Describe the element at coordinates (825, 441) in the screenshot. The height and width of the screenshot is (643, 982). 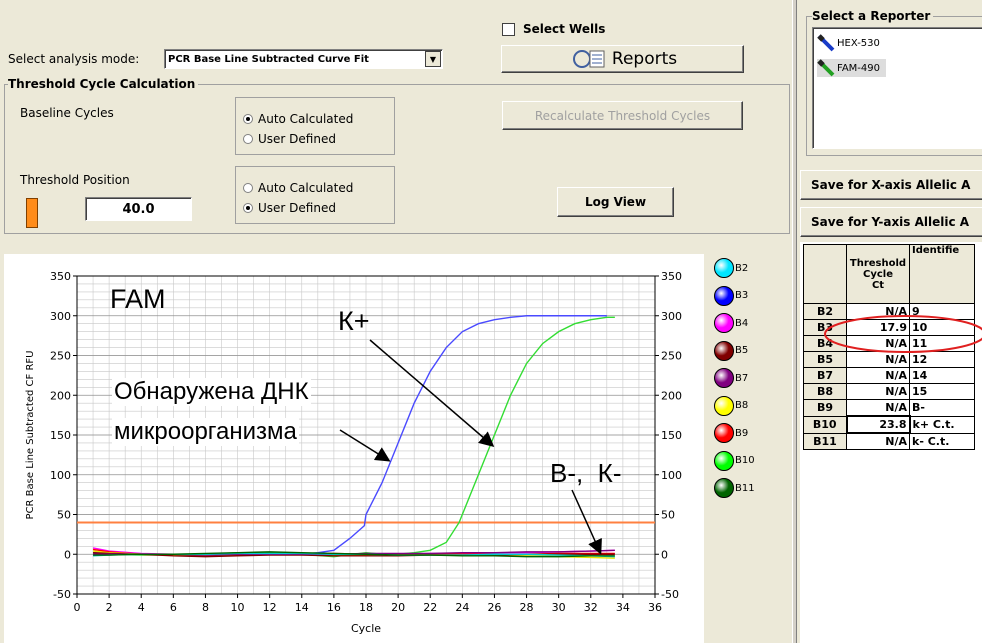
I see `ct-well-cell: B11` at that location.